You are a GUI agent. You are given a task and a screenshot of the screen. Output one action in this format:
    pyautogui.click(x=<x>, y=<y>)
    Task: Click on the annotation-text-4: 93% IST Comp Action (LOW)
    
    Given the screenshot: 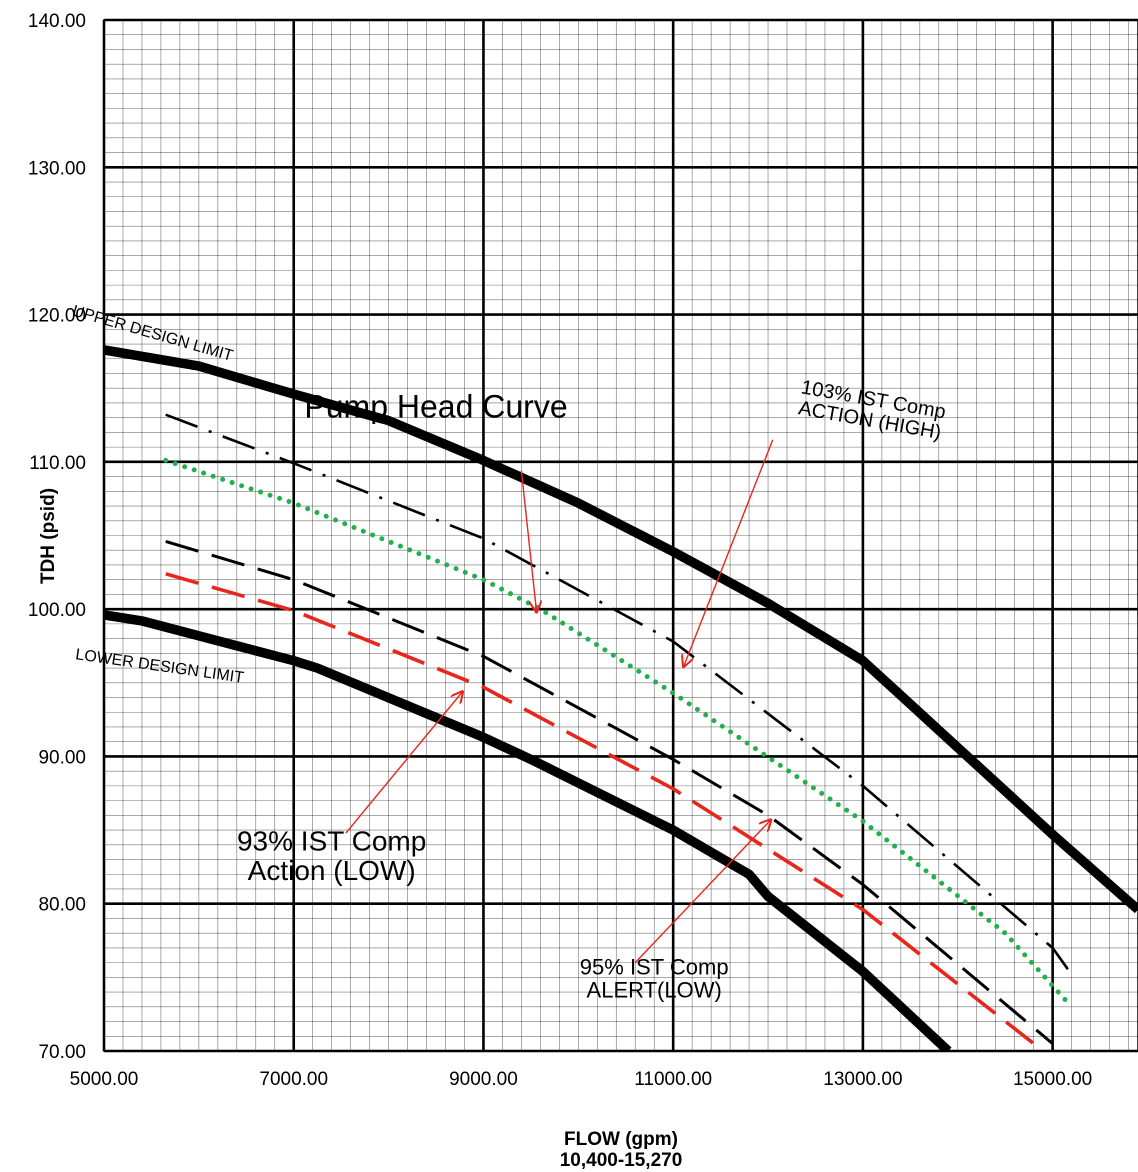 What is the action you would take?
    pyautogui.click(x=331, y=856)
    